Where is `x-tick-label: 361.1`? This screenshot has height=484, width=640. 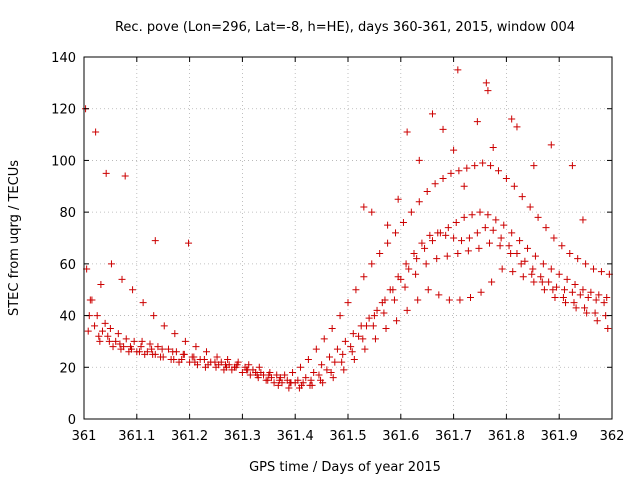
x-tick-label: 361.1 is located at coordinates (136, 436).